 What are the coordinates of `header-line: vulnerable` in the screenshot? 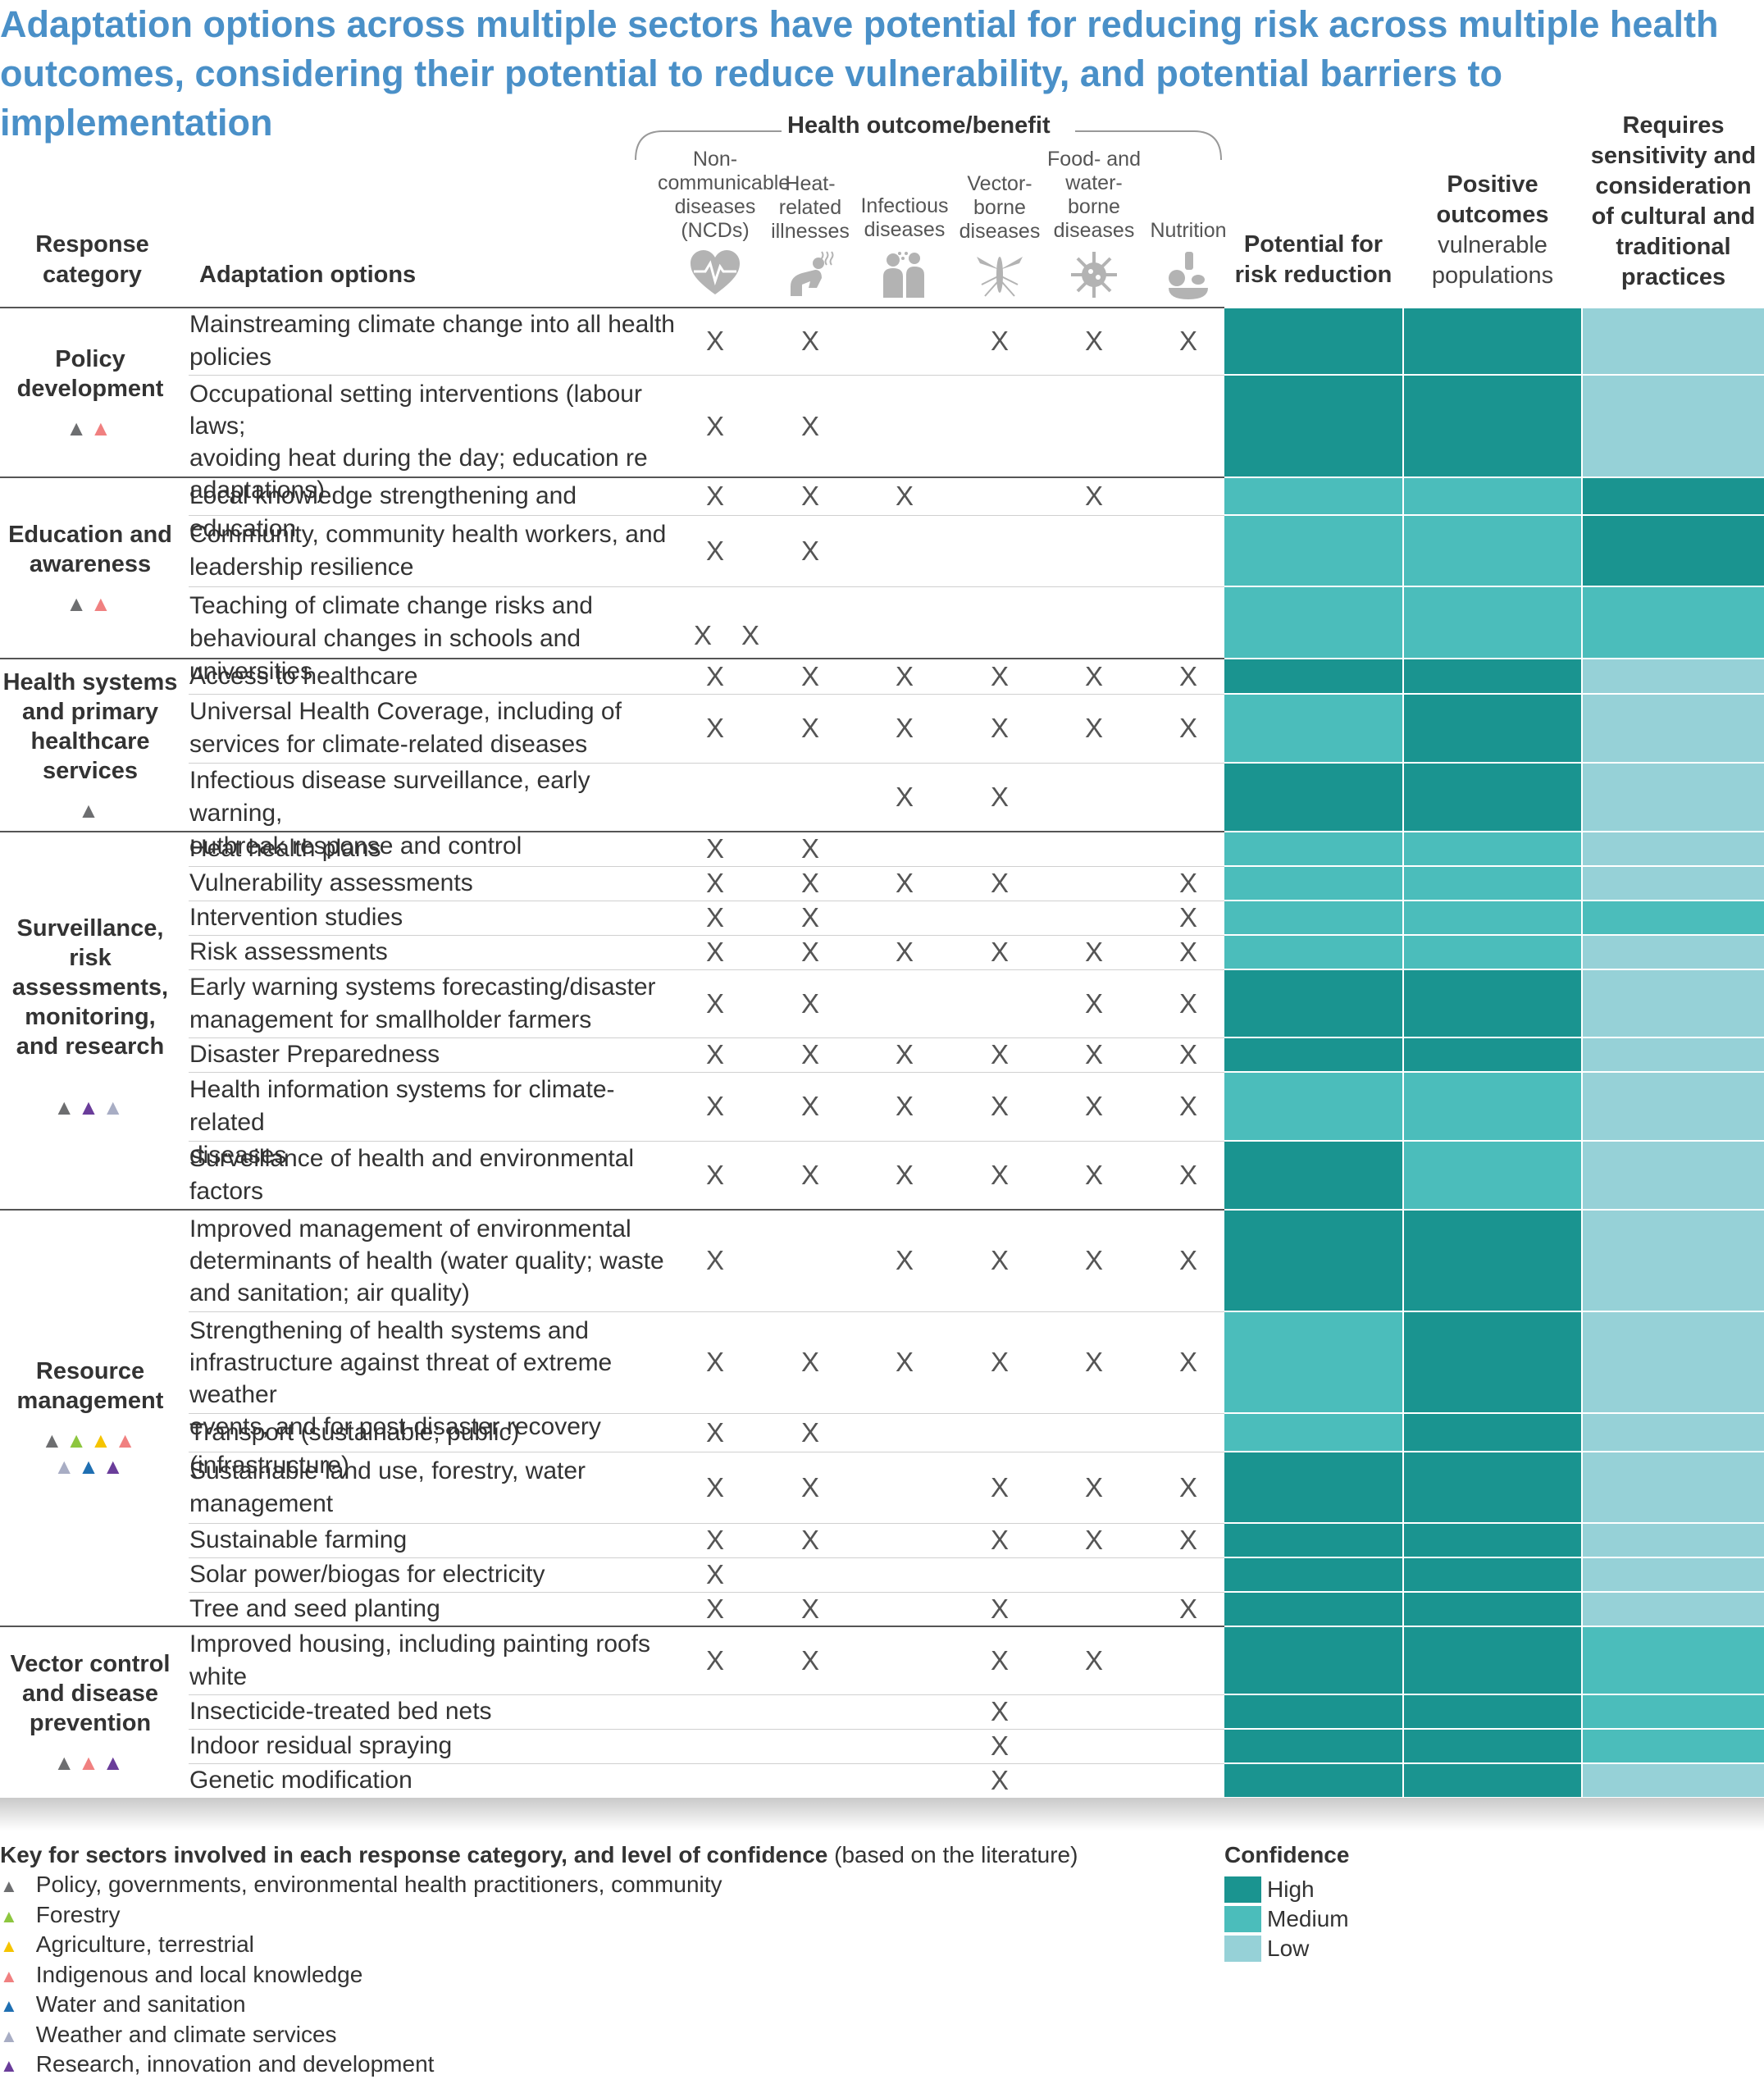 It's located at (1493, 245).